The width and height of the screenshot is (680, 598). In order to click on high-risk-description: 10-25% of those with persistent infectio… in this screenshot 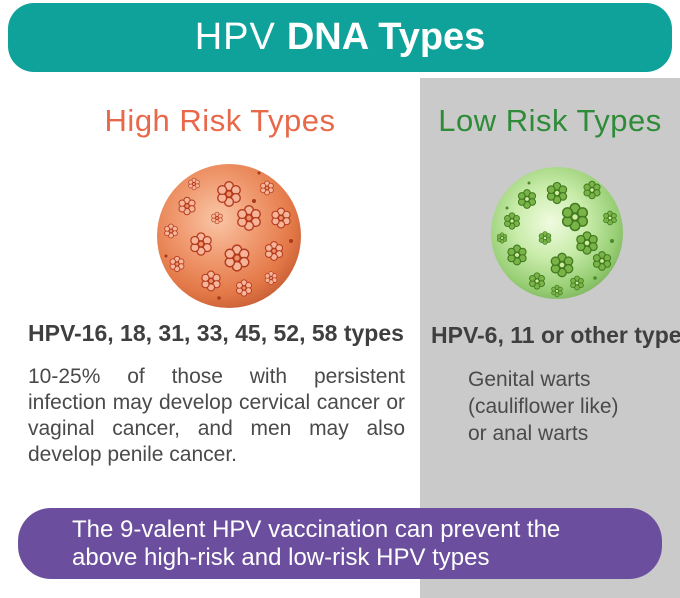, I will do `click(216, 415)`.